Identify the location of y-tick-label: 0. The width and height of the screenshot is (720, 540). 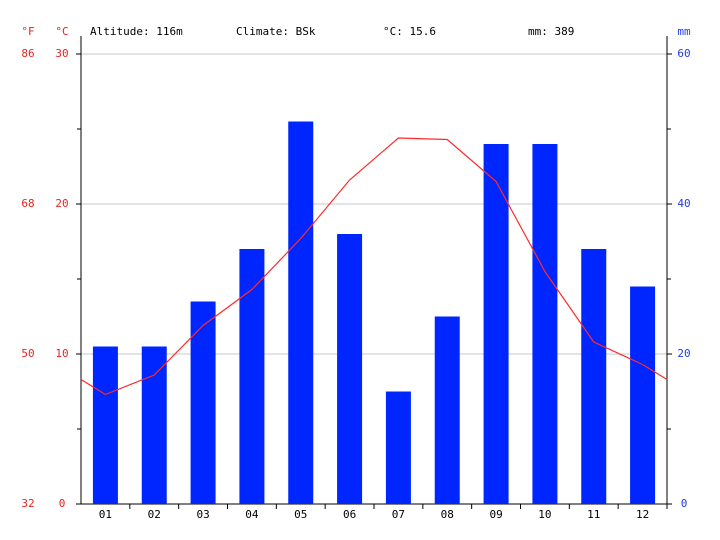
(62, 503).